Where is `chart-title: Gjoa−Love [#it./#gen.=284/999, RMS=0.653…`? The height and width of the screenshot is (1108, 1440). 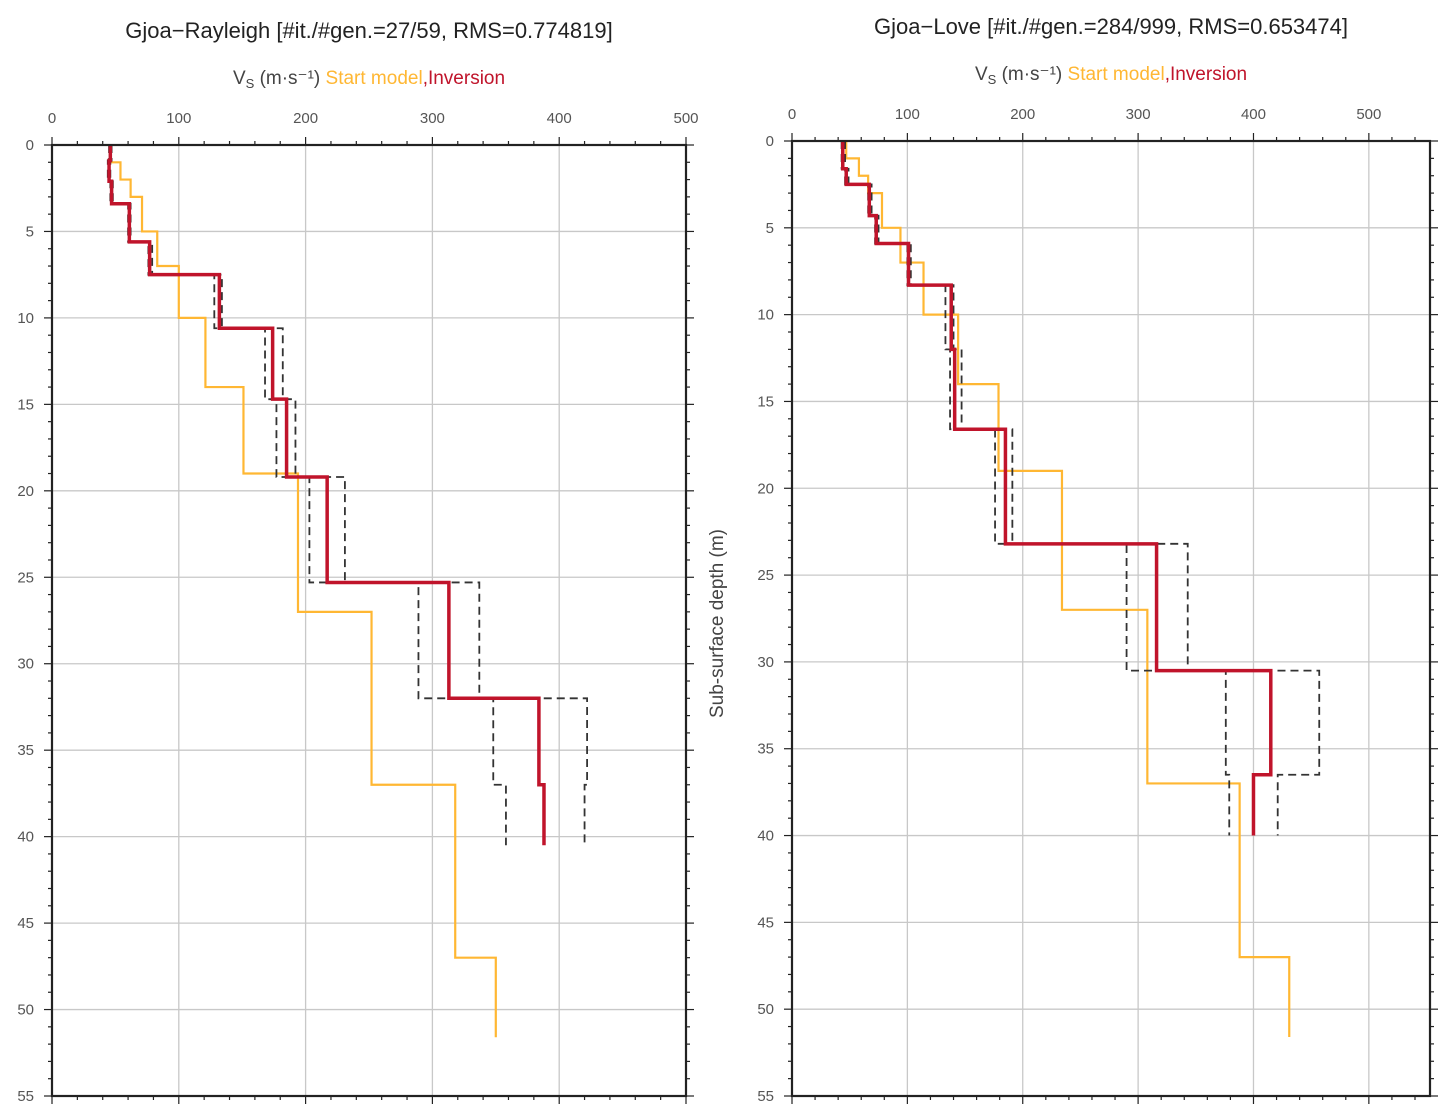
chart-title: Gjoa−Love [#it./#gen.=284/999, RMS=0.653… is located at coordinates (1111, 26).